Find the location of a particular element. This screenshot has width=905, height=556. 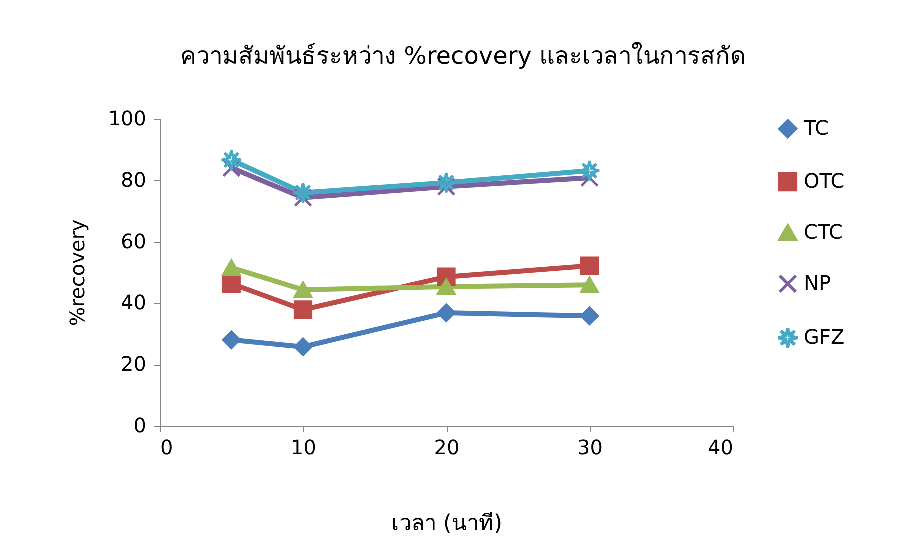

x-tick-label: 40 is located at coordinates (721, 448).